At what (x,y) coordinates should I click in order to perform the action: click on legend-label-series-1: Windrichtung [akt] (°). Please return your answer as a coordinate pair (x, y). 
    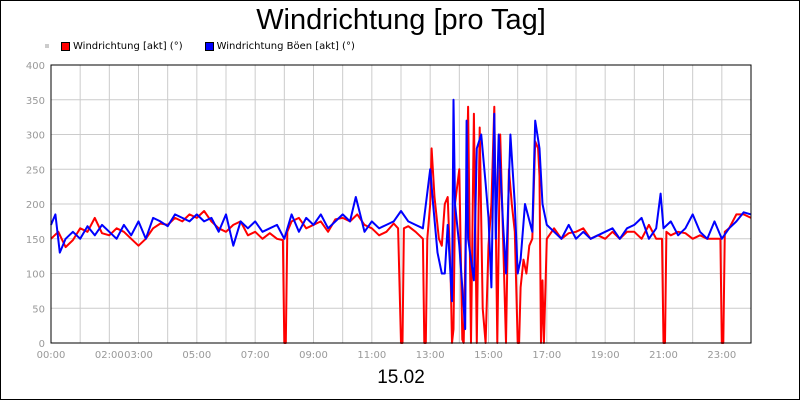
    Looking at the image, I should click on (128, 46).